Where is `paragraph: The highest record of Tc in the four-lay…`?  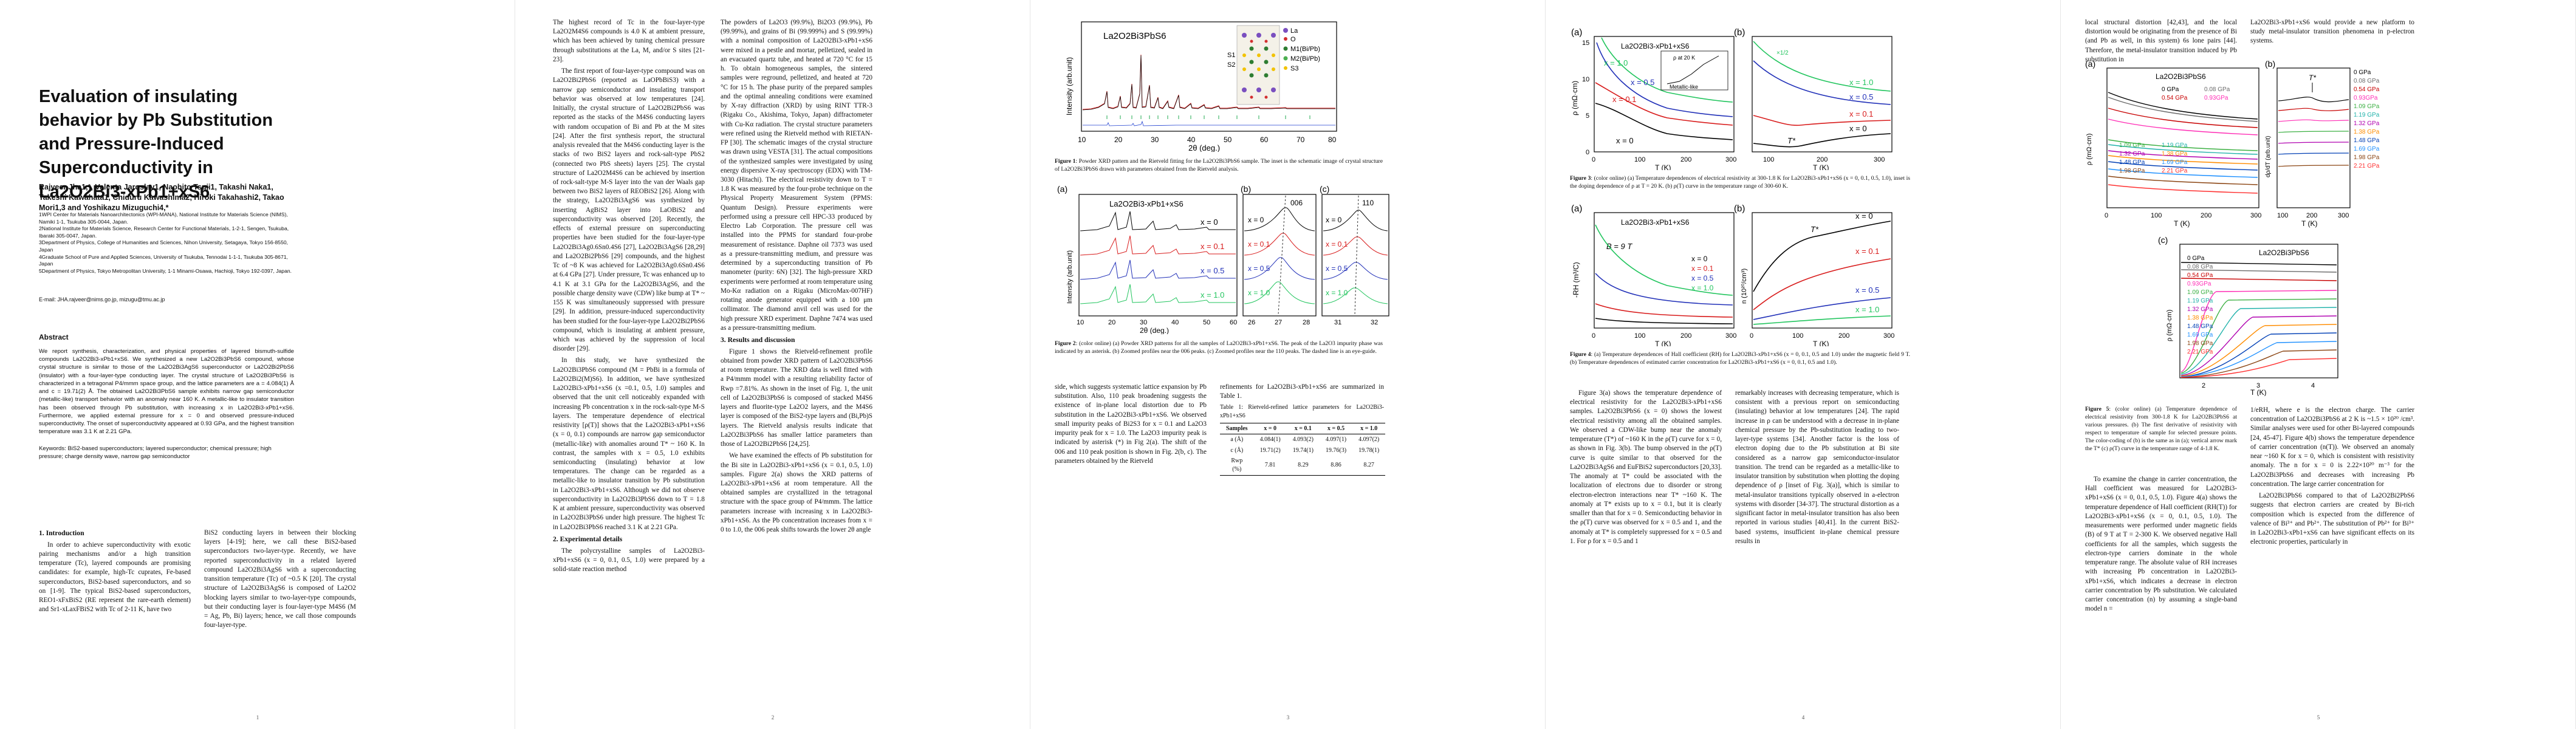
paragraph: The highest record of Tc in the four-lay… is located at coordinates (629, 41).